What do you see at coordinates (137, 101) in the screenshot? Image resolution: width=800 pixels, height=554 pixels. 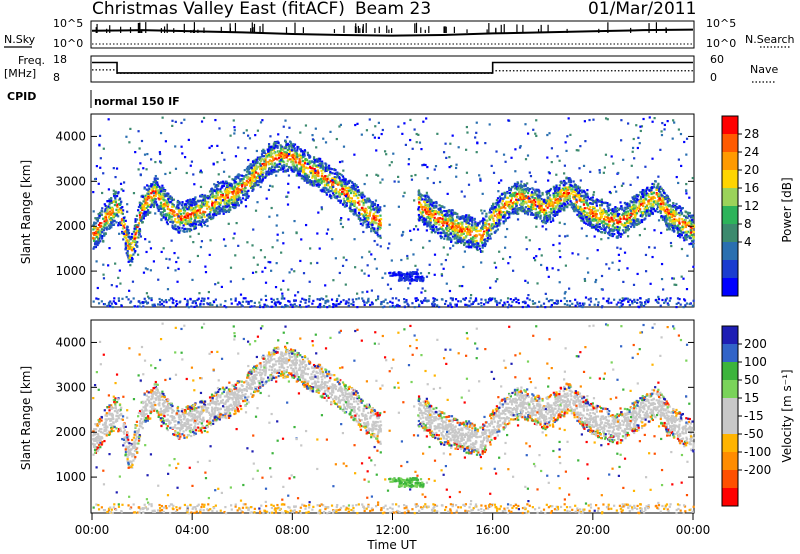 I see `cpid-value: normal 150 IF` at bounding box center [137, 101].